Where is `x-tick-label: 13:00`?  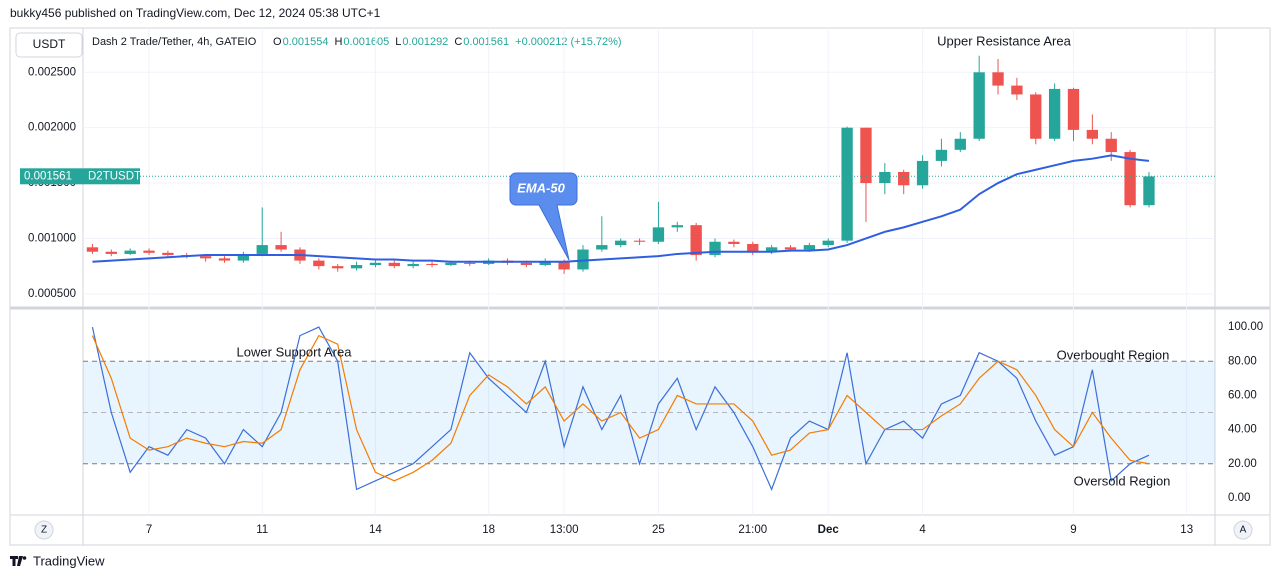
x-tick-label: 13:00 is located at coordinates (564, 530).